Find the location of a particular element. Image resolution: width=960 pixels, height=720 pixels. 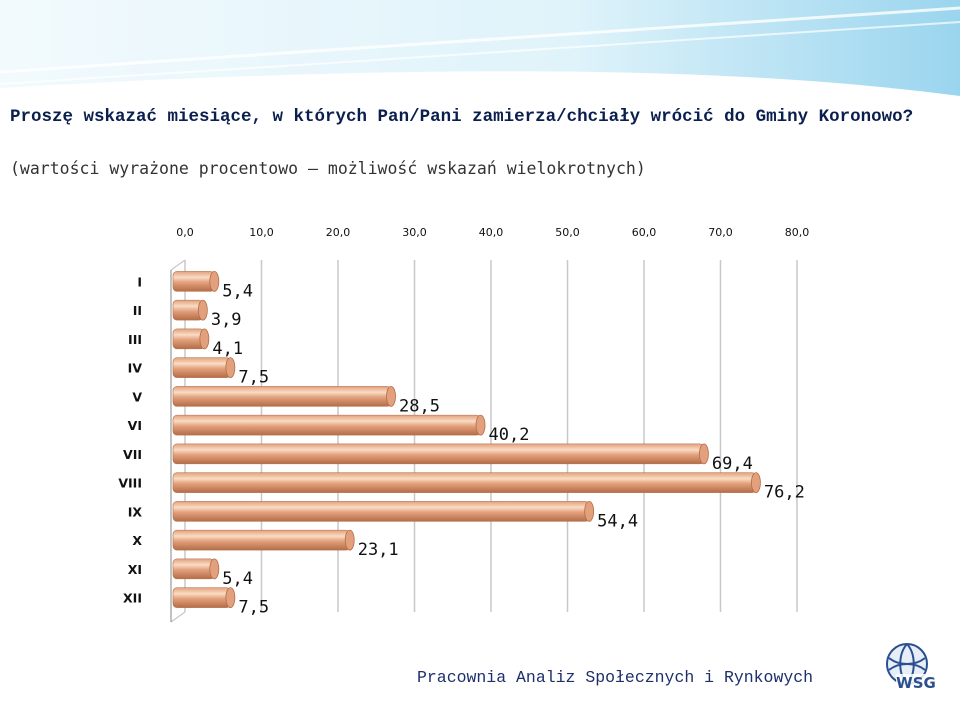

y-tick-label: IX is located at coordinates (135, 511).